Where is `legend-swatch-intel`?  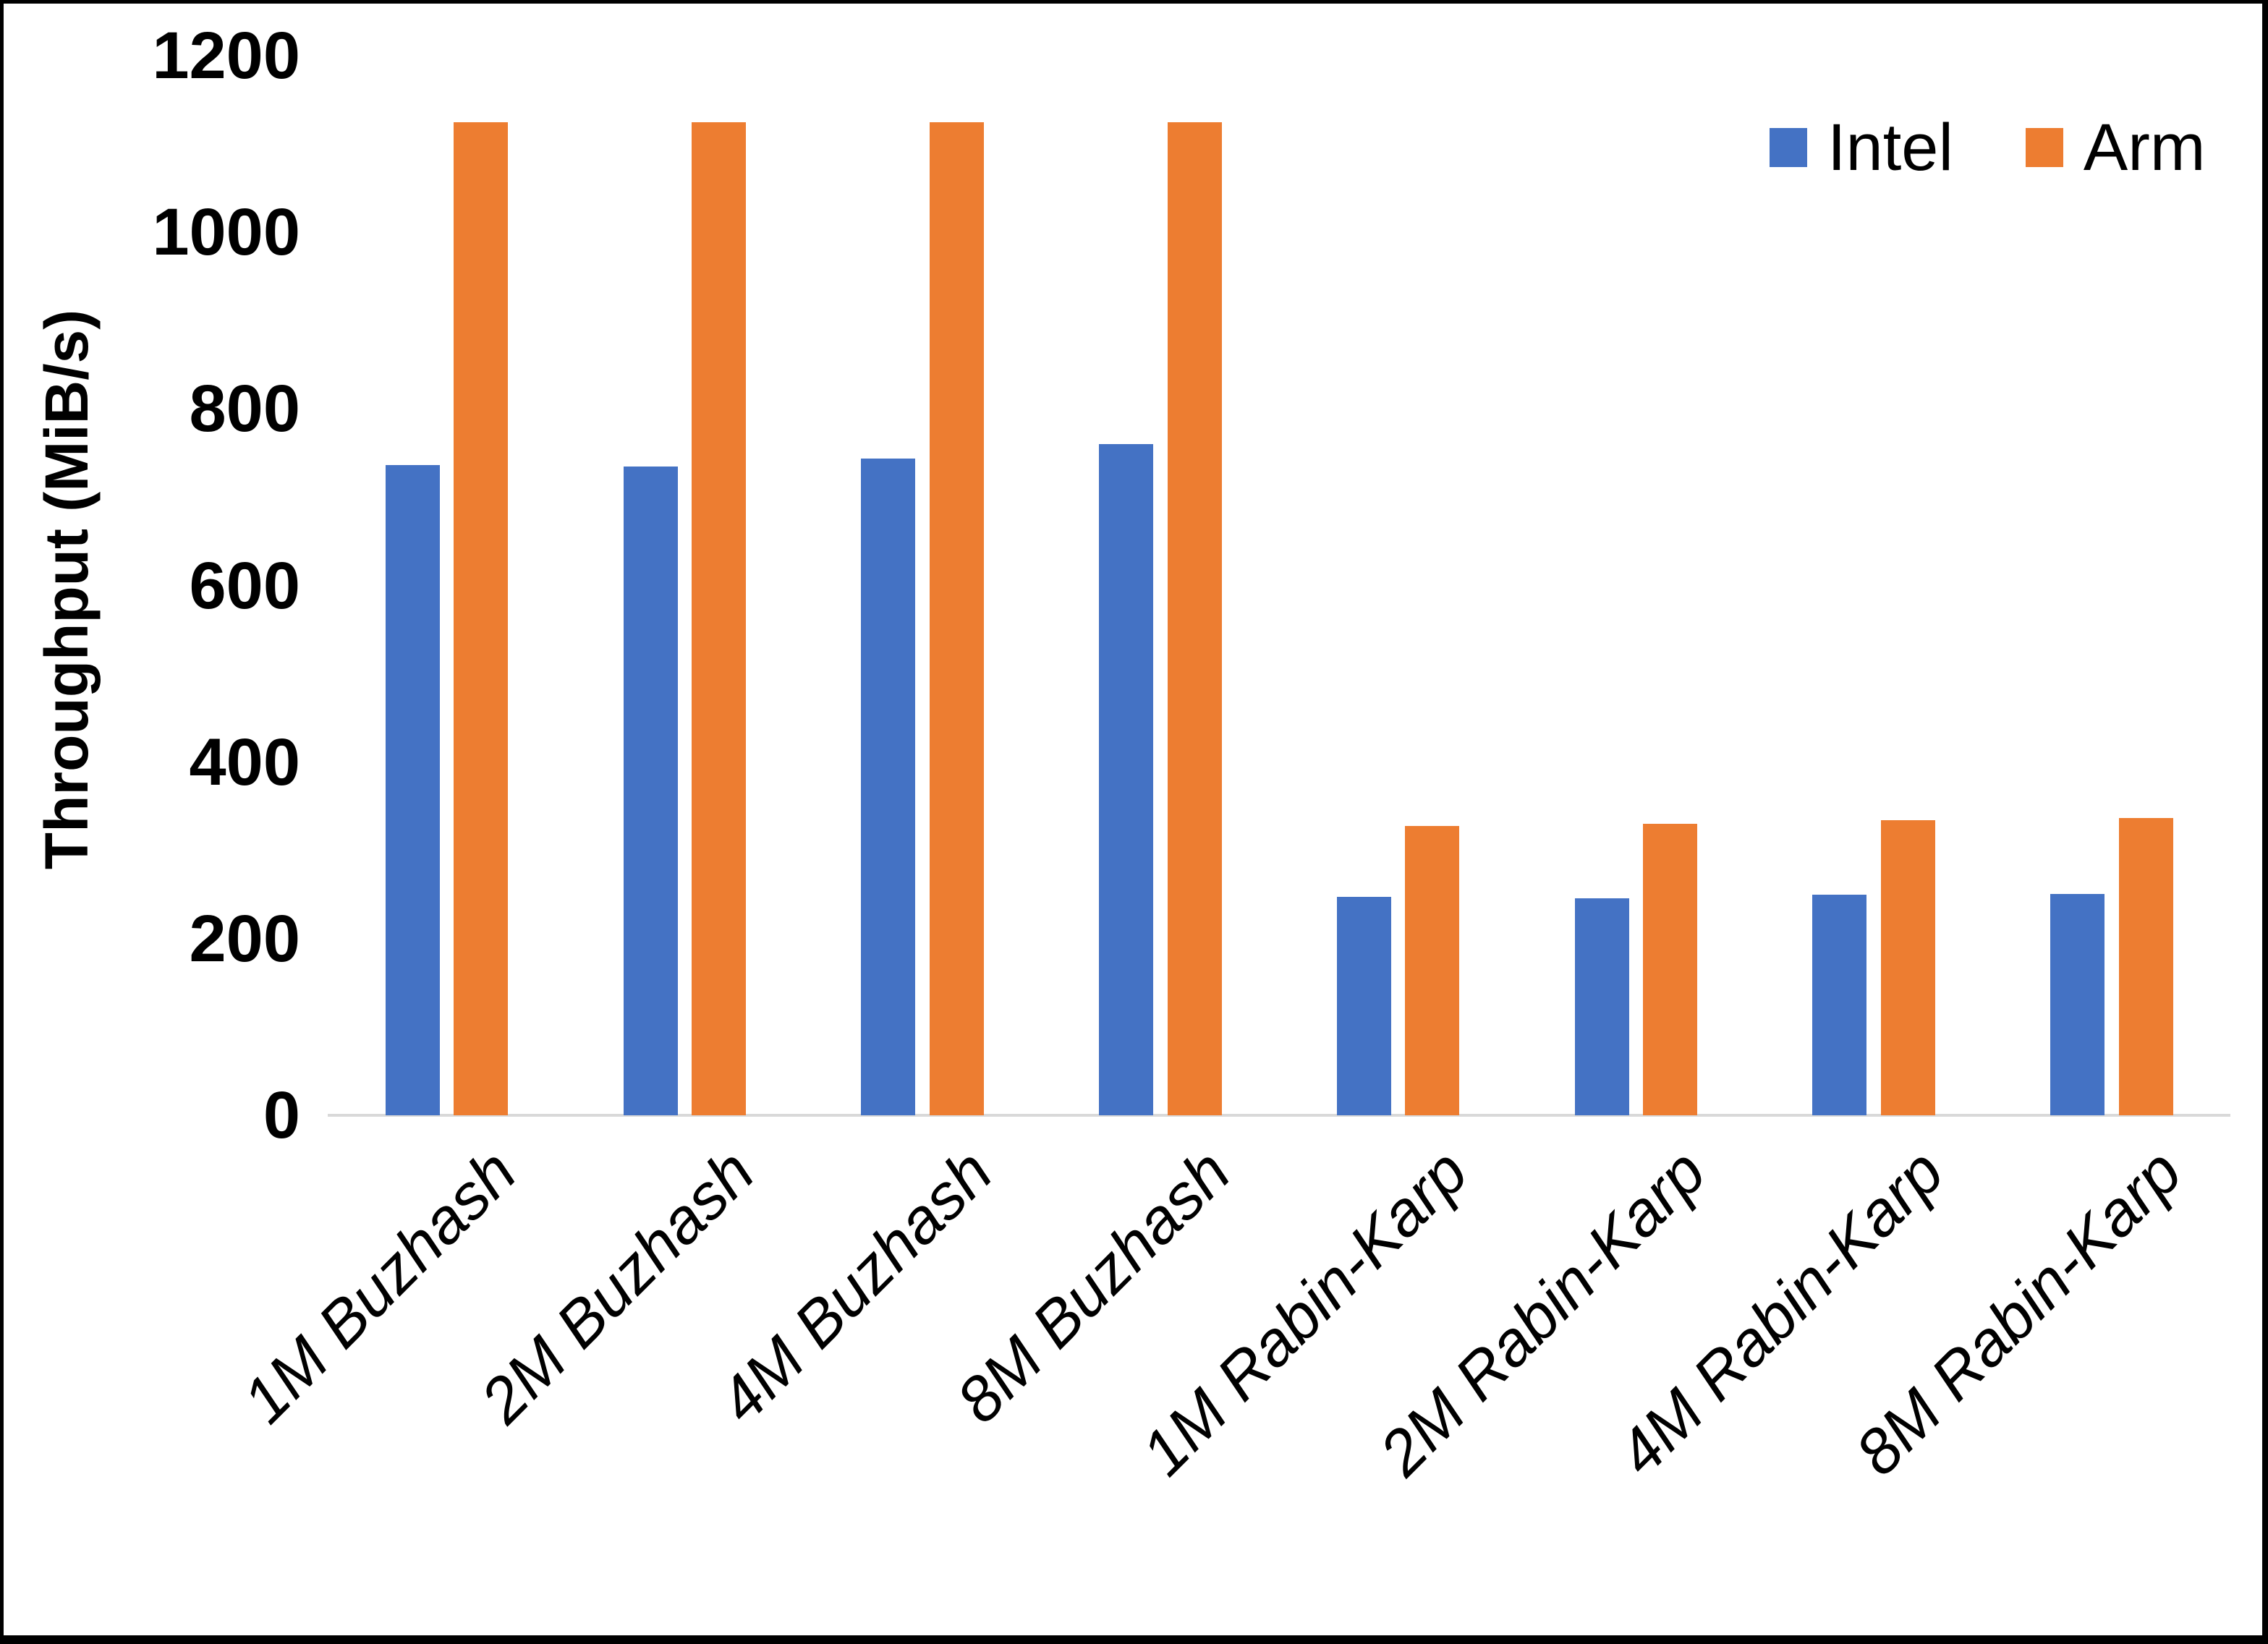 legend-swatch-intel is located at coordinates (1789, 147).